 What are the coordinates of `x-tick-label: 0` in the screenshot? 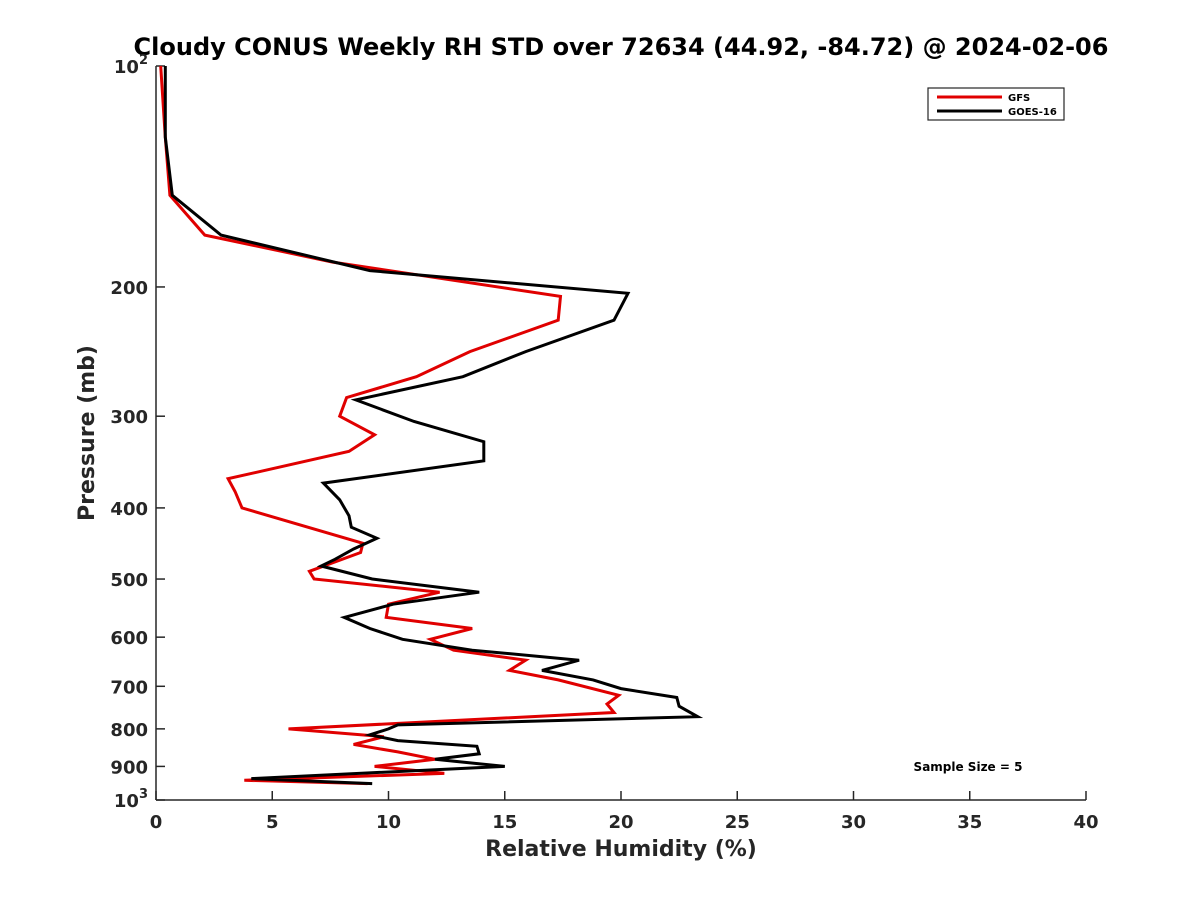 It's located at (156, 822).